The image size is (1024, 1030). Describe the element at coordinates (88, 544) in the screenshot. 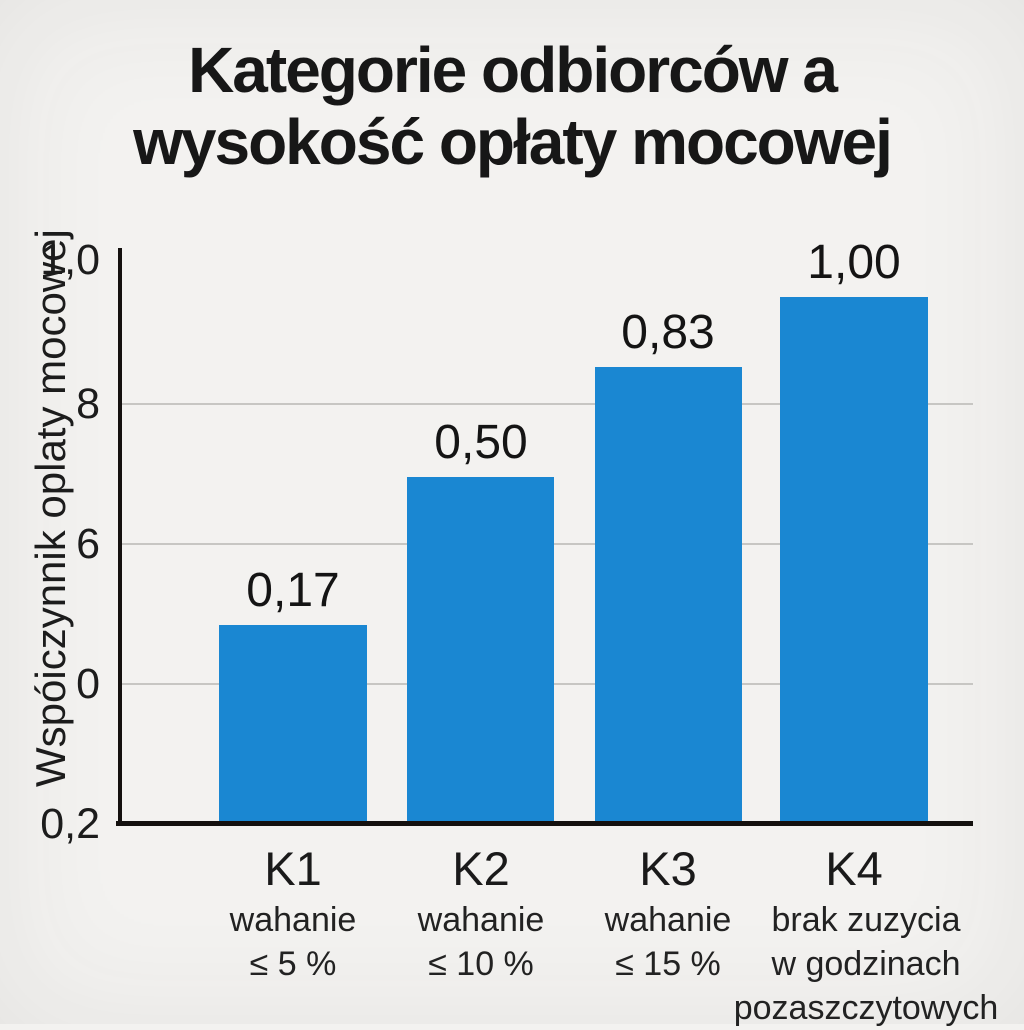

I see `y-tick-0-6: 6` at that location.